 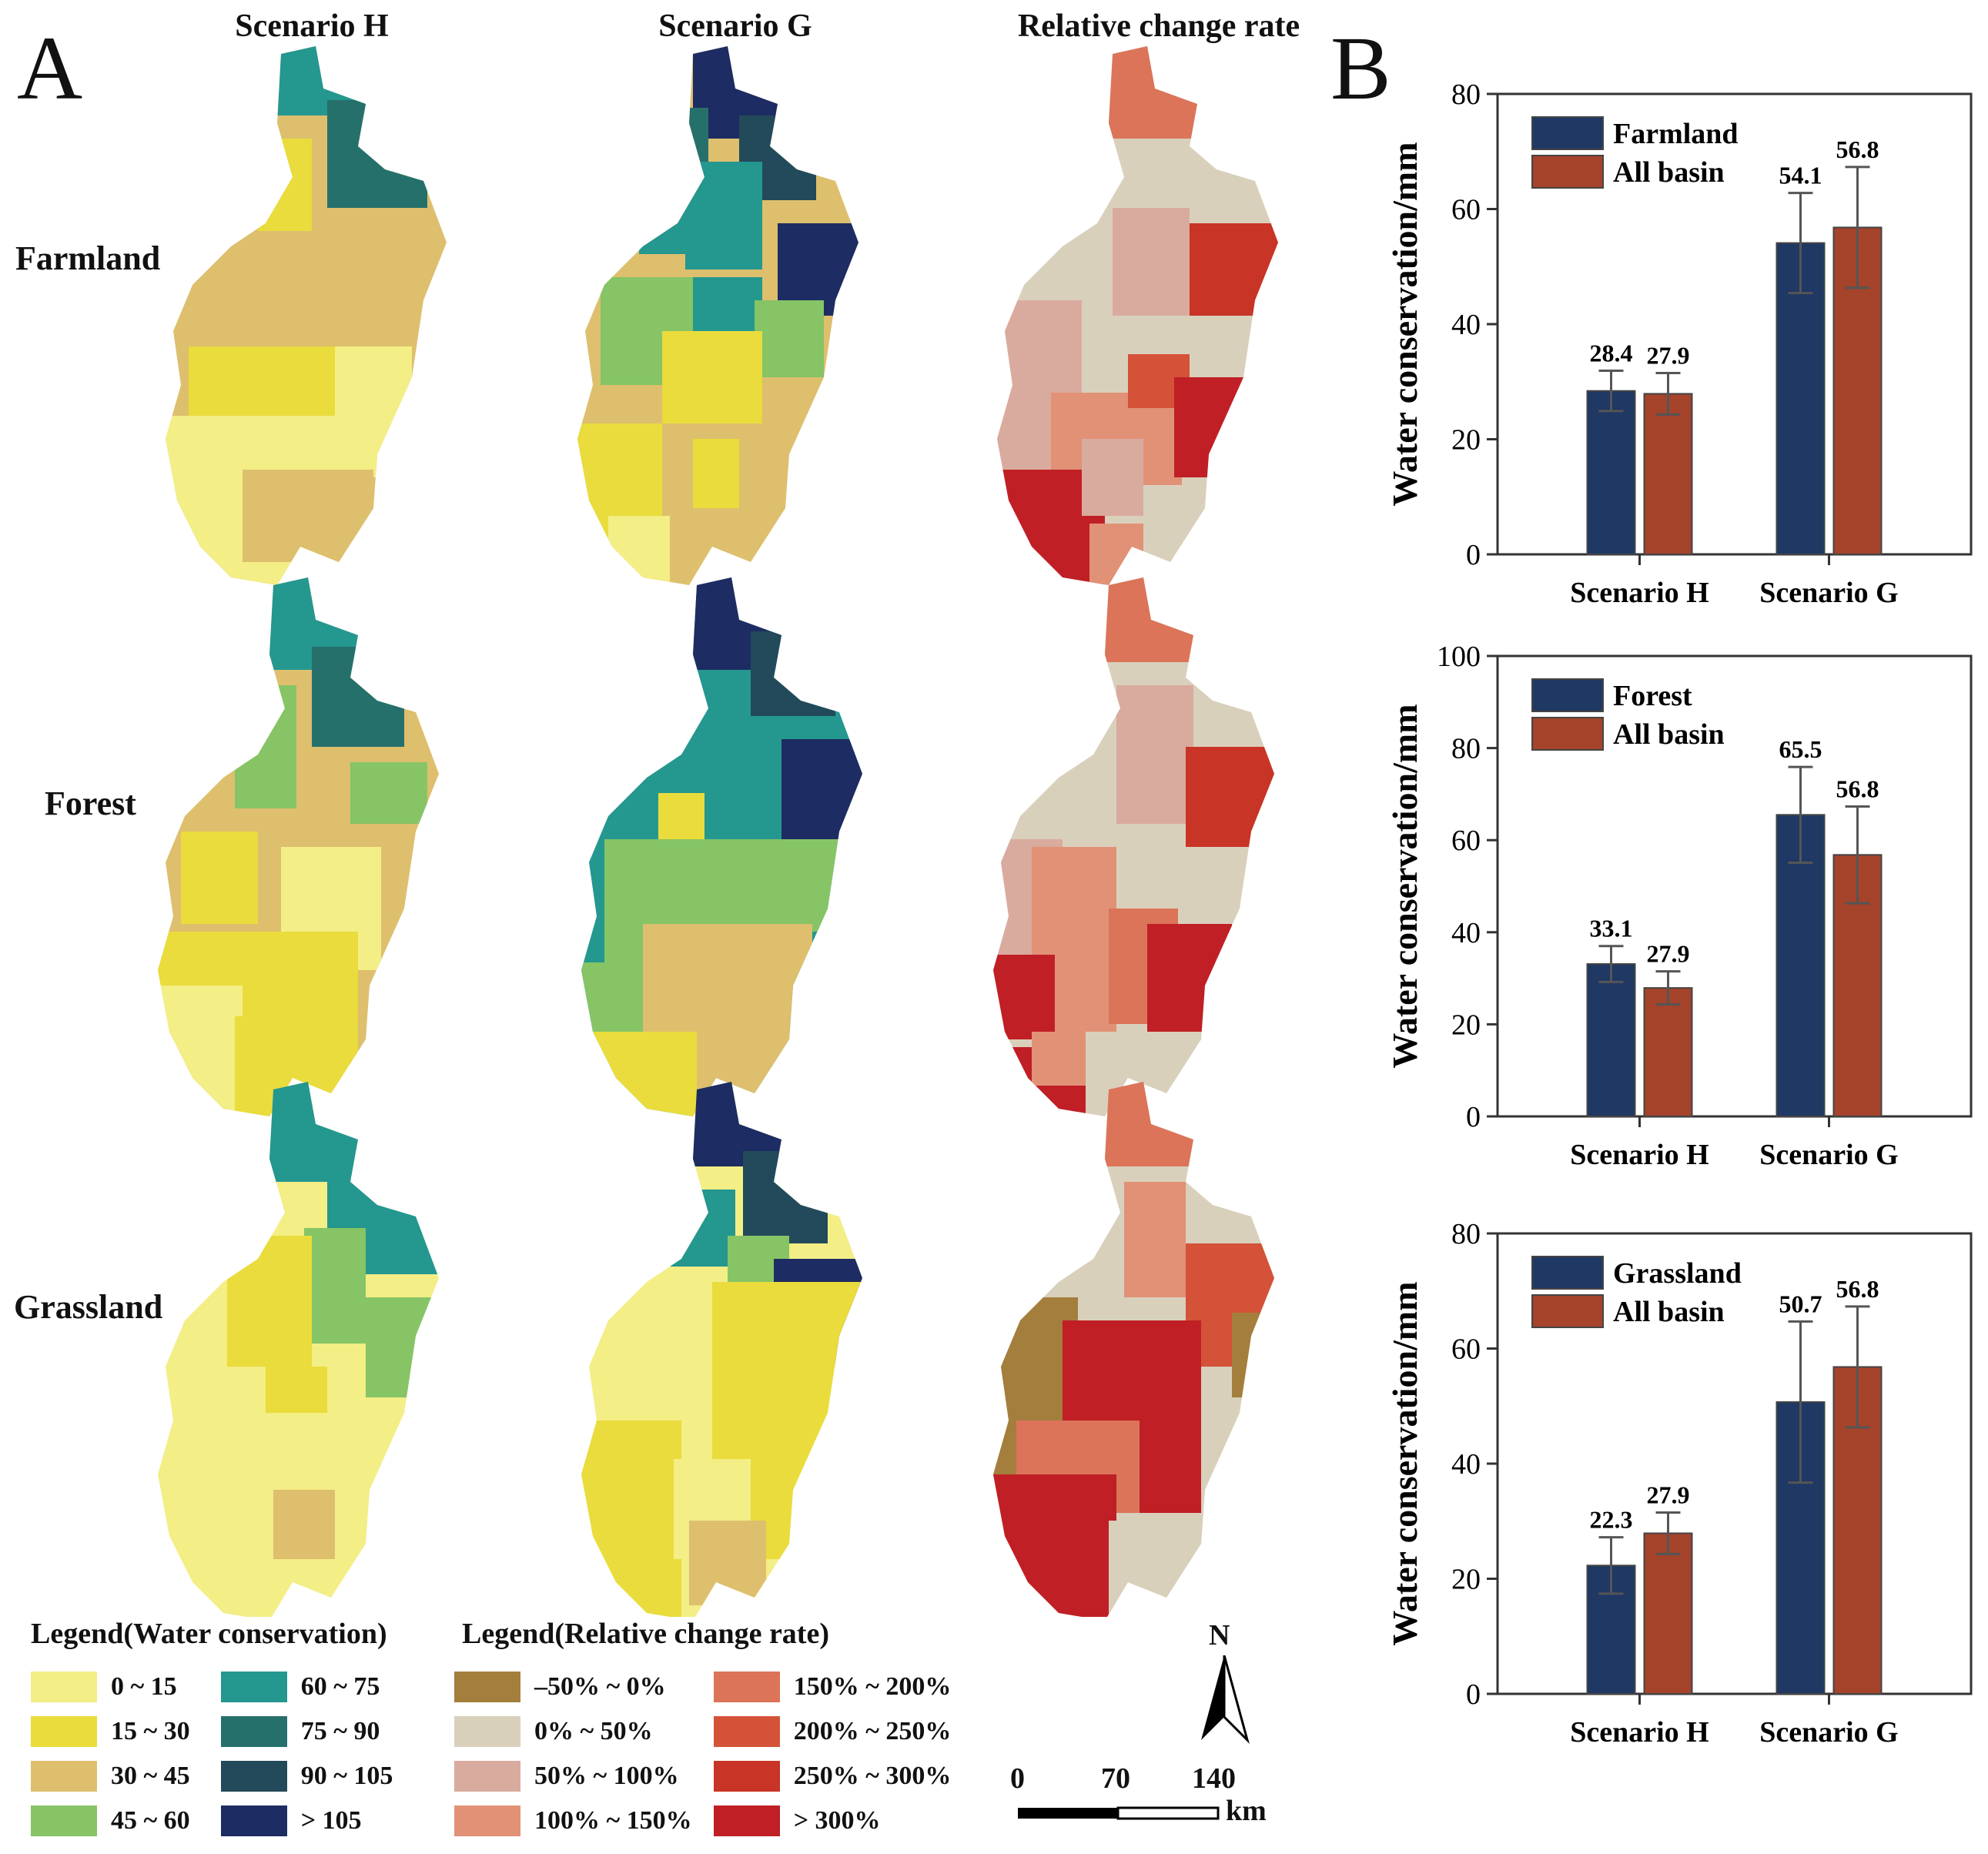 What do you see at coordinates (1115, 1779) in the screenshot?
I see `scale-tick-70: 70` at bounding box center [1115, 1779].